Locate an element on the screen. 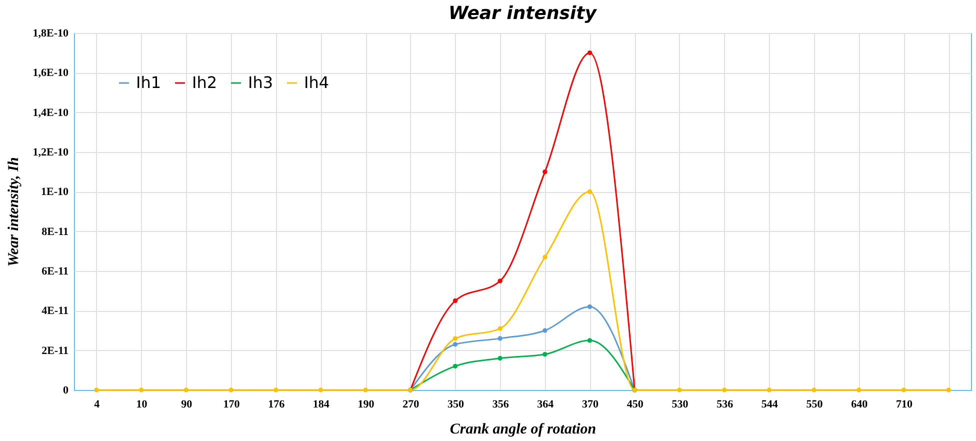 The height and width of the screenshot is (441, 976). y-tick-label: 8E-11 is located at coordinates (55, 232).